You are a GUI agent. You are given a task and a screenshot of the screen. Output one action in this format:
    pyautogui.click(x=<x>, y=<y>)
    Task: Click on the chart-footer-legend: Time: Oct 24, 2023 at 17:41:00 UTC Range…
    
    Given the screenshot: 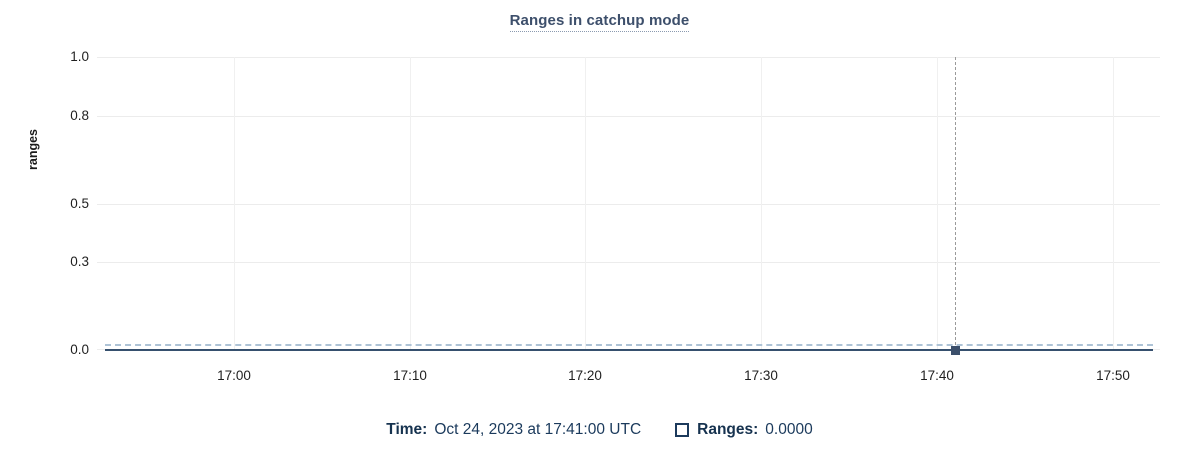 What is the action you would take?
    pyautogui.click(x=599, y=430)
    